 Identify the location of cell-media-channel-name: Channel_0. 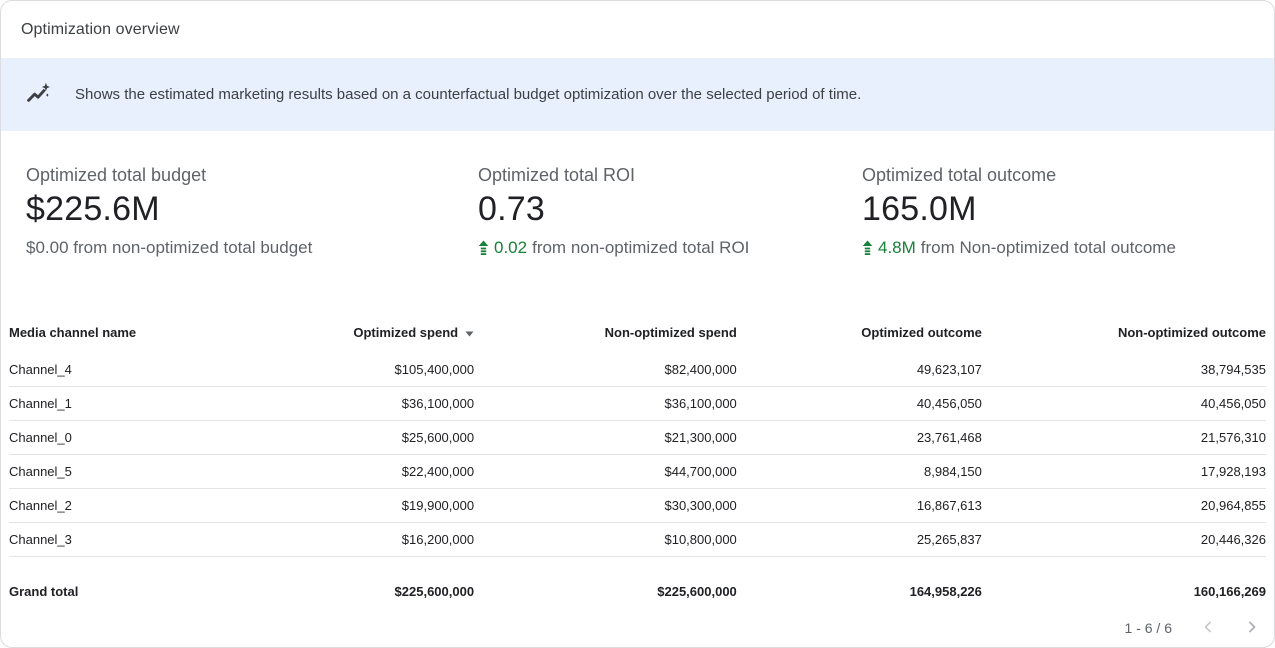
(99, 437).